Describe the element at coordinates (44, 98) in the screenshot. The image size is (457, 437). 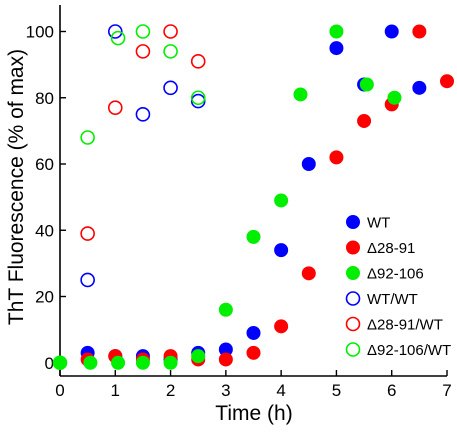
I see `y-tick-label: 80` at that location.